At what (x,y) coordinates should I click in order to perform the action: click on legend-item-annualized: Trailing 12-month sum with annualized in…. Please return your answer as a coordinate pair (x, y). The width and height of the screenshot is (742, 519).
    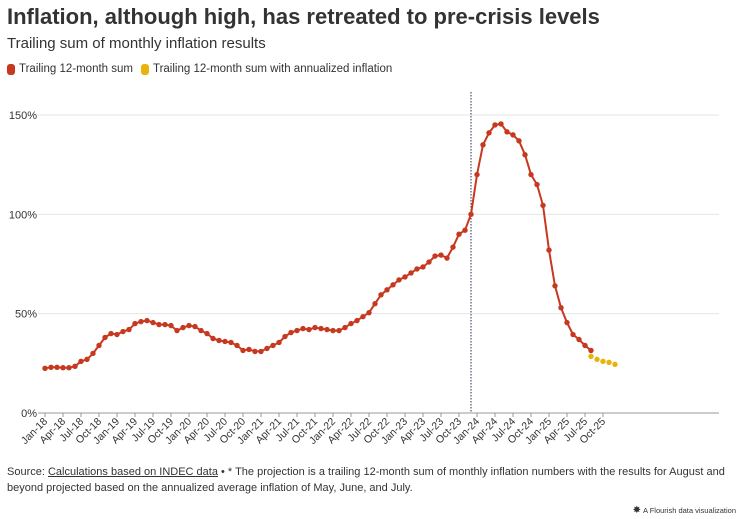
    Looking at the image, I should click on (266, 69).